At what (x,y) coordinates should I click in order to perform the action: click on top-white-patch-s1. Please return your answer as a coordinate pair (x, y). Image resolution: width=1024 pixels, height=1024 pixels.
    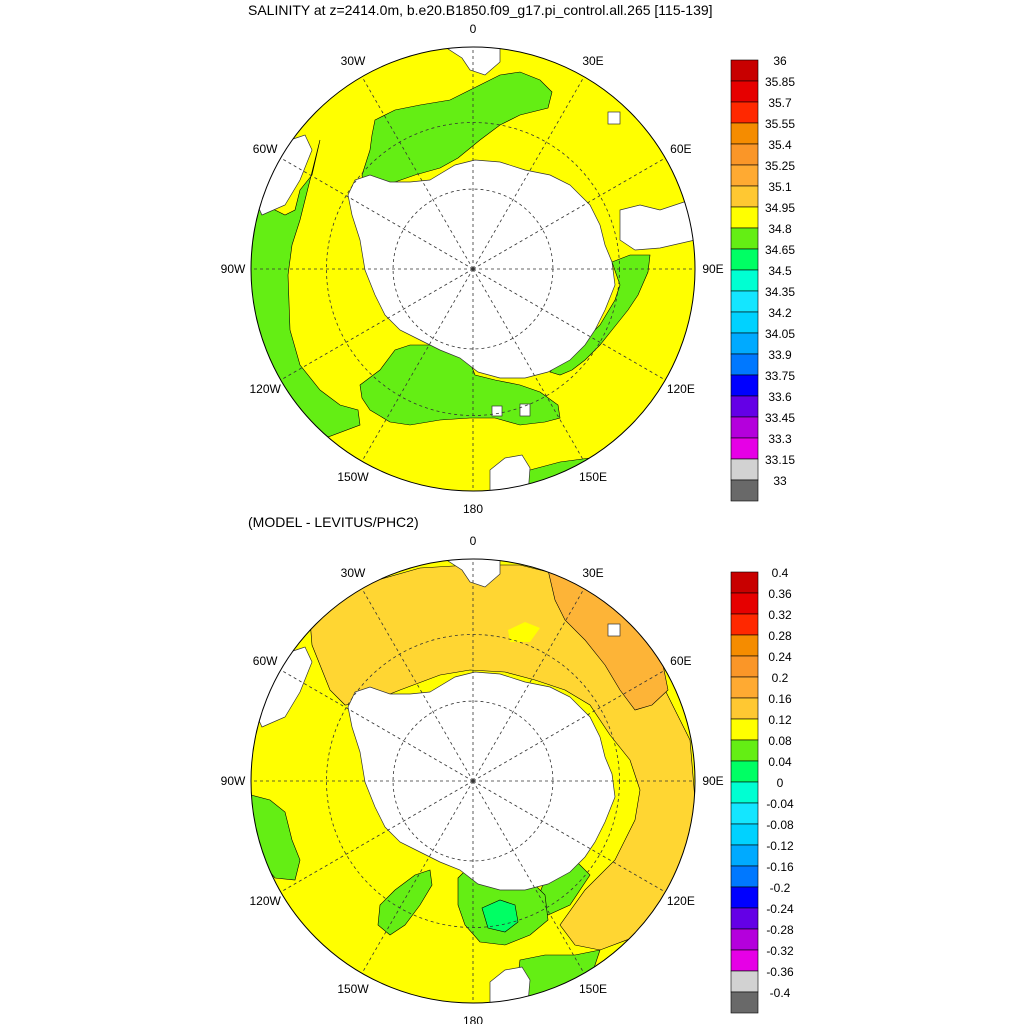
    Looking at the image, I should click on (497, 411).